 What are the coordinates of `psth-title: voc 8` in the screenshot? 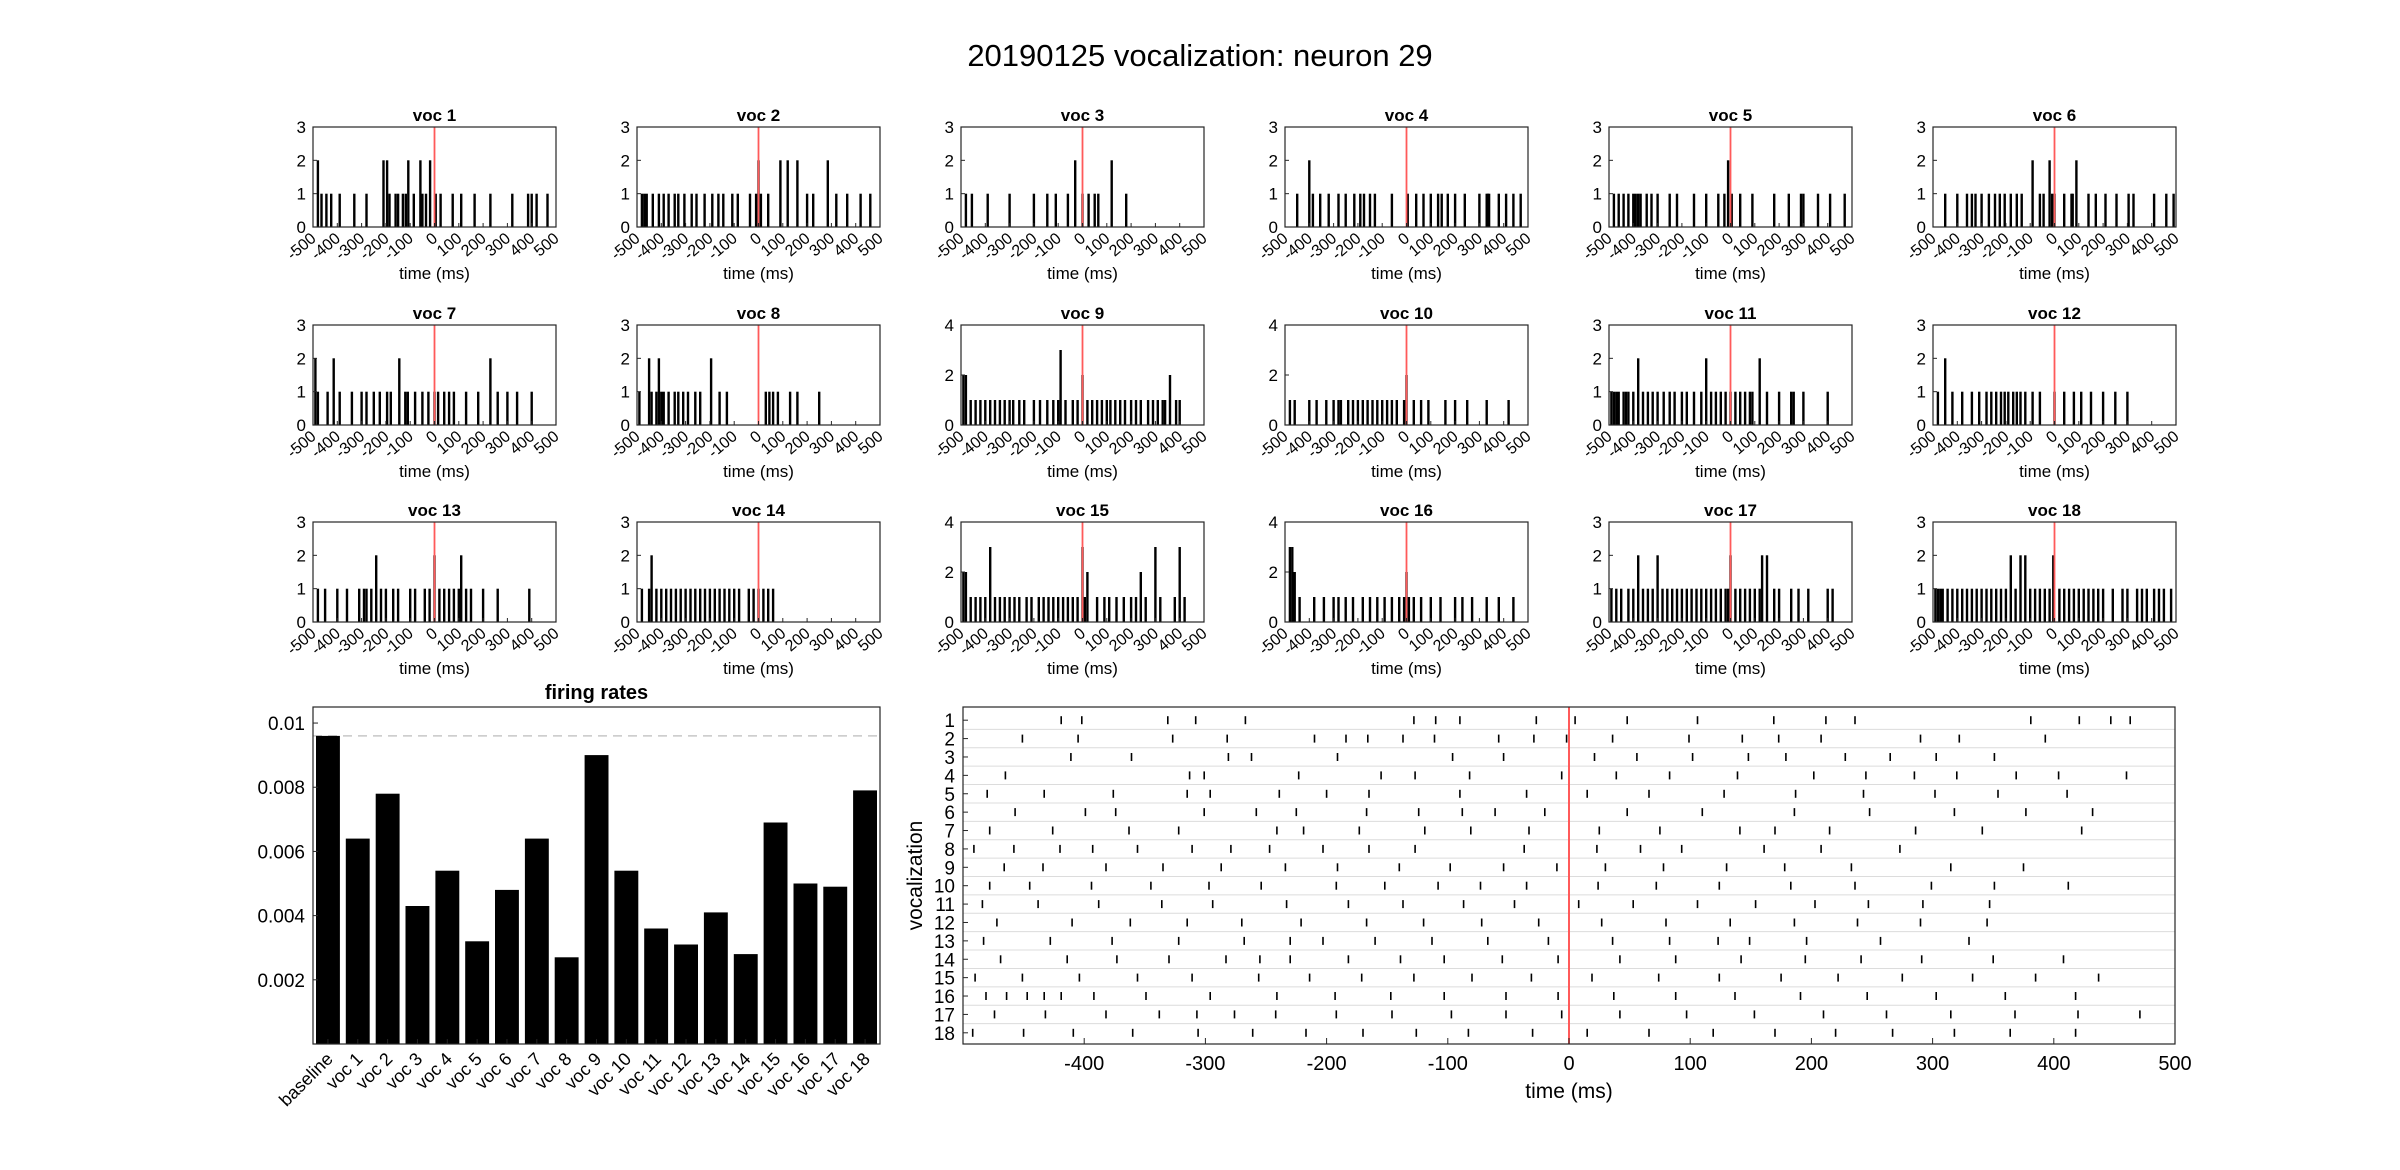 It's located at (758, 313).